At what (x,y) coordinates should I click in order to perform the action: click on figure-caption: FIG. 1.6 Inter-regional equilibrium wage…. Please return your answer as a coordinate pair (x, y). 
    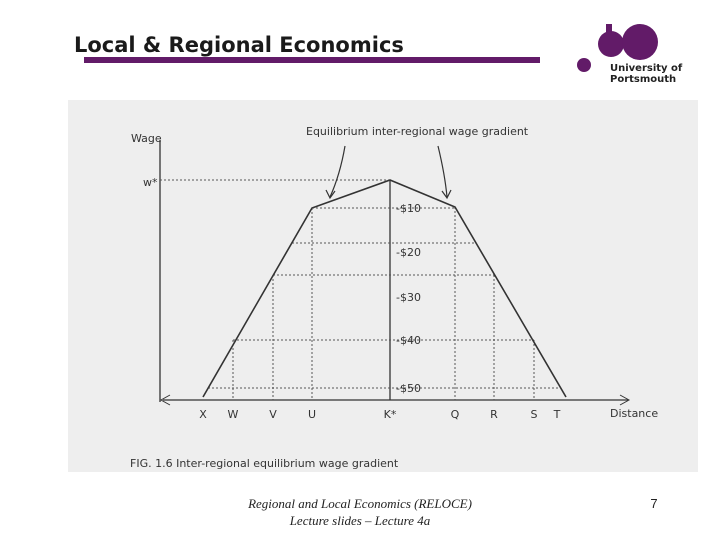
    Looking at the image, I should click on (264, 463).